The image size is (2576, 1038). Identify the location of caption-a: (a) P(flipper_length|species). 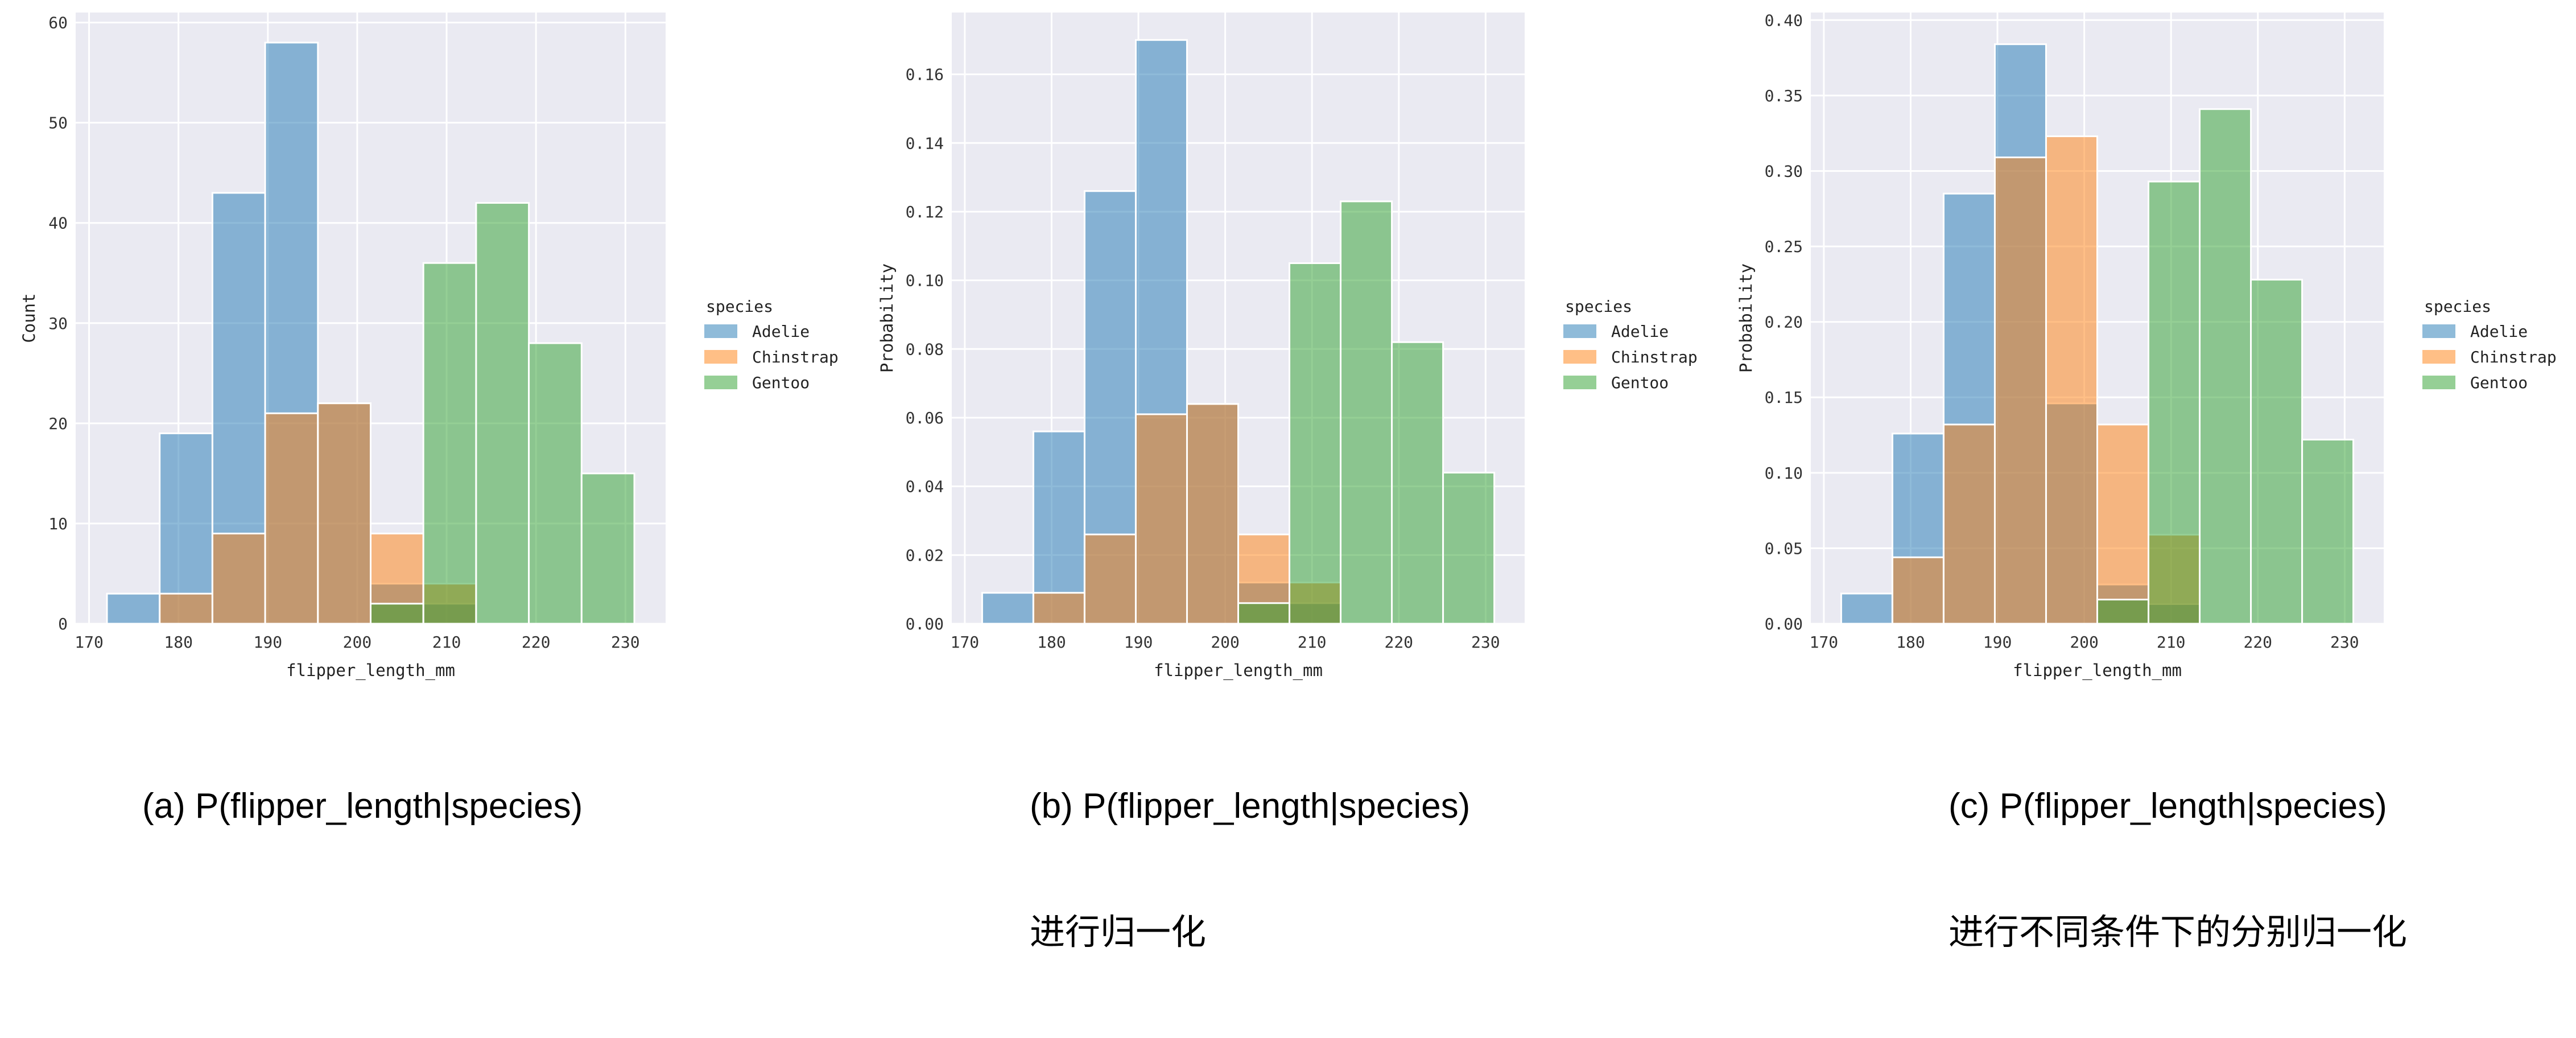
(363, 806).